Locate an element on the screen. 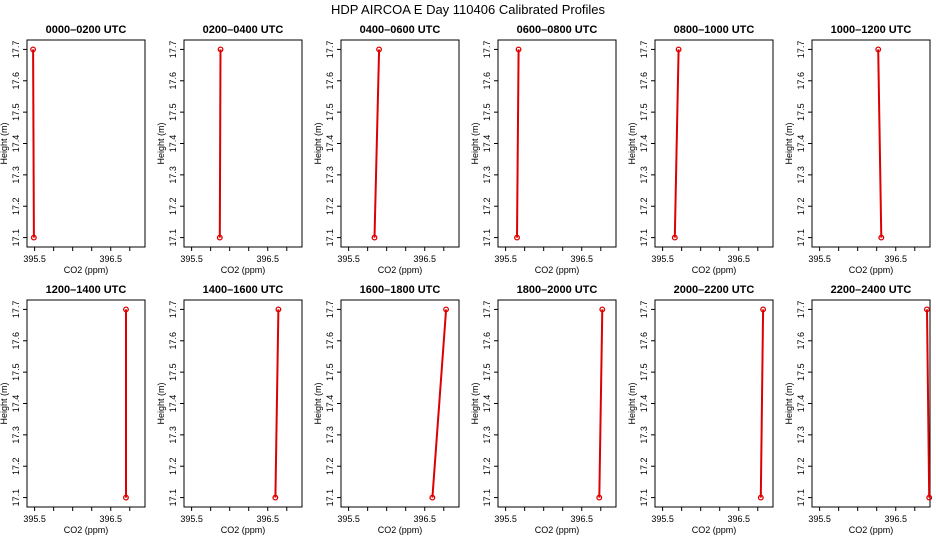 Image resolution: width=936 pixels, height=540 pixels. panel-title: 0800–1000 UTC is located at coordinates (714, 30).